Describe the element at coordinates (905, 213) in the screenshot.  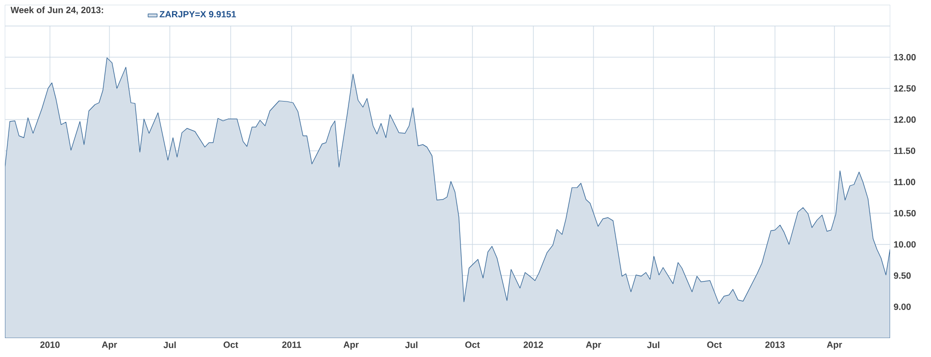
I see `y-tick-label: 10.50` at that location.